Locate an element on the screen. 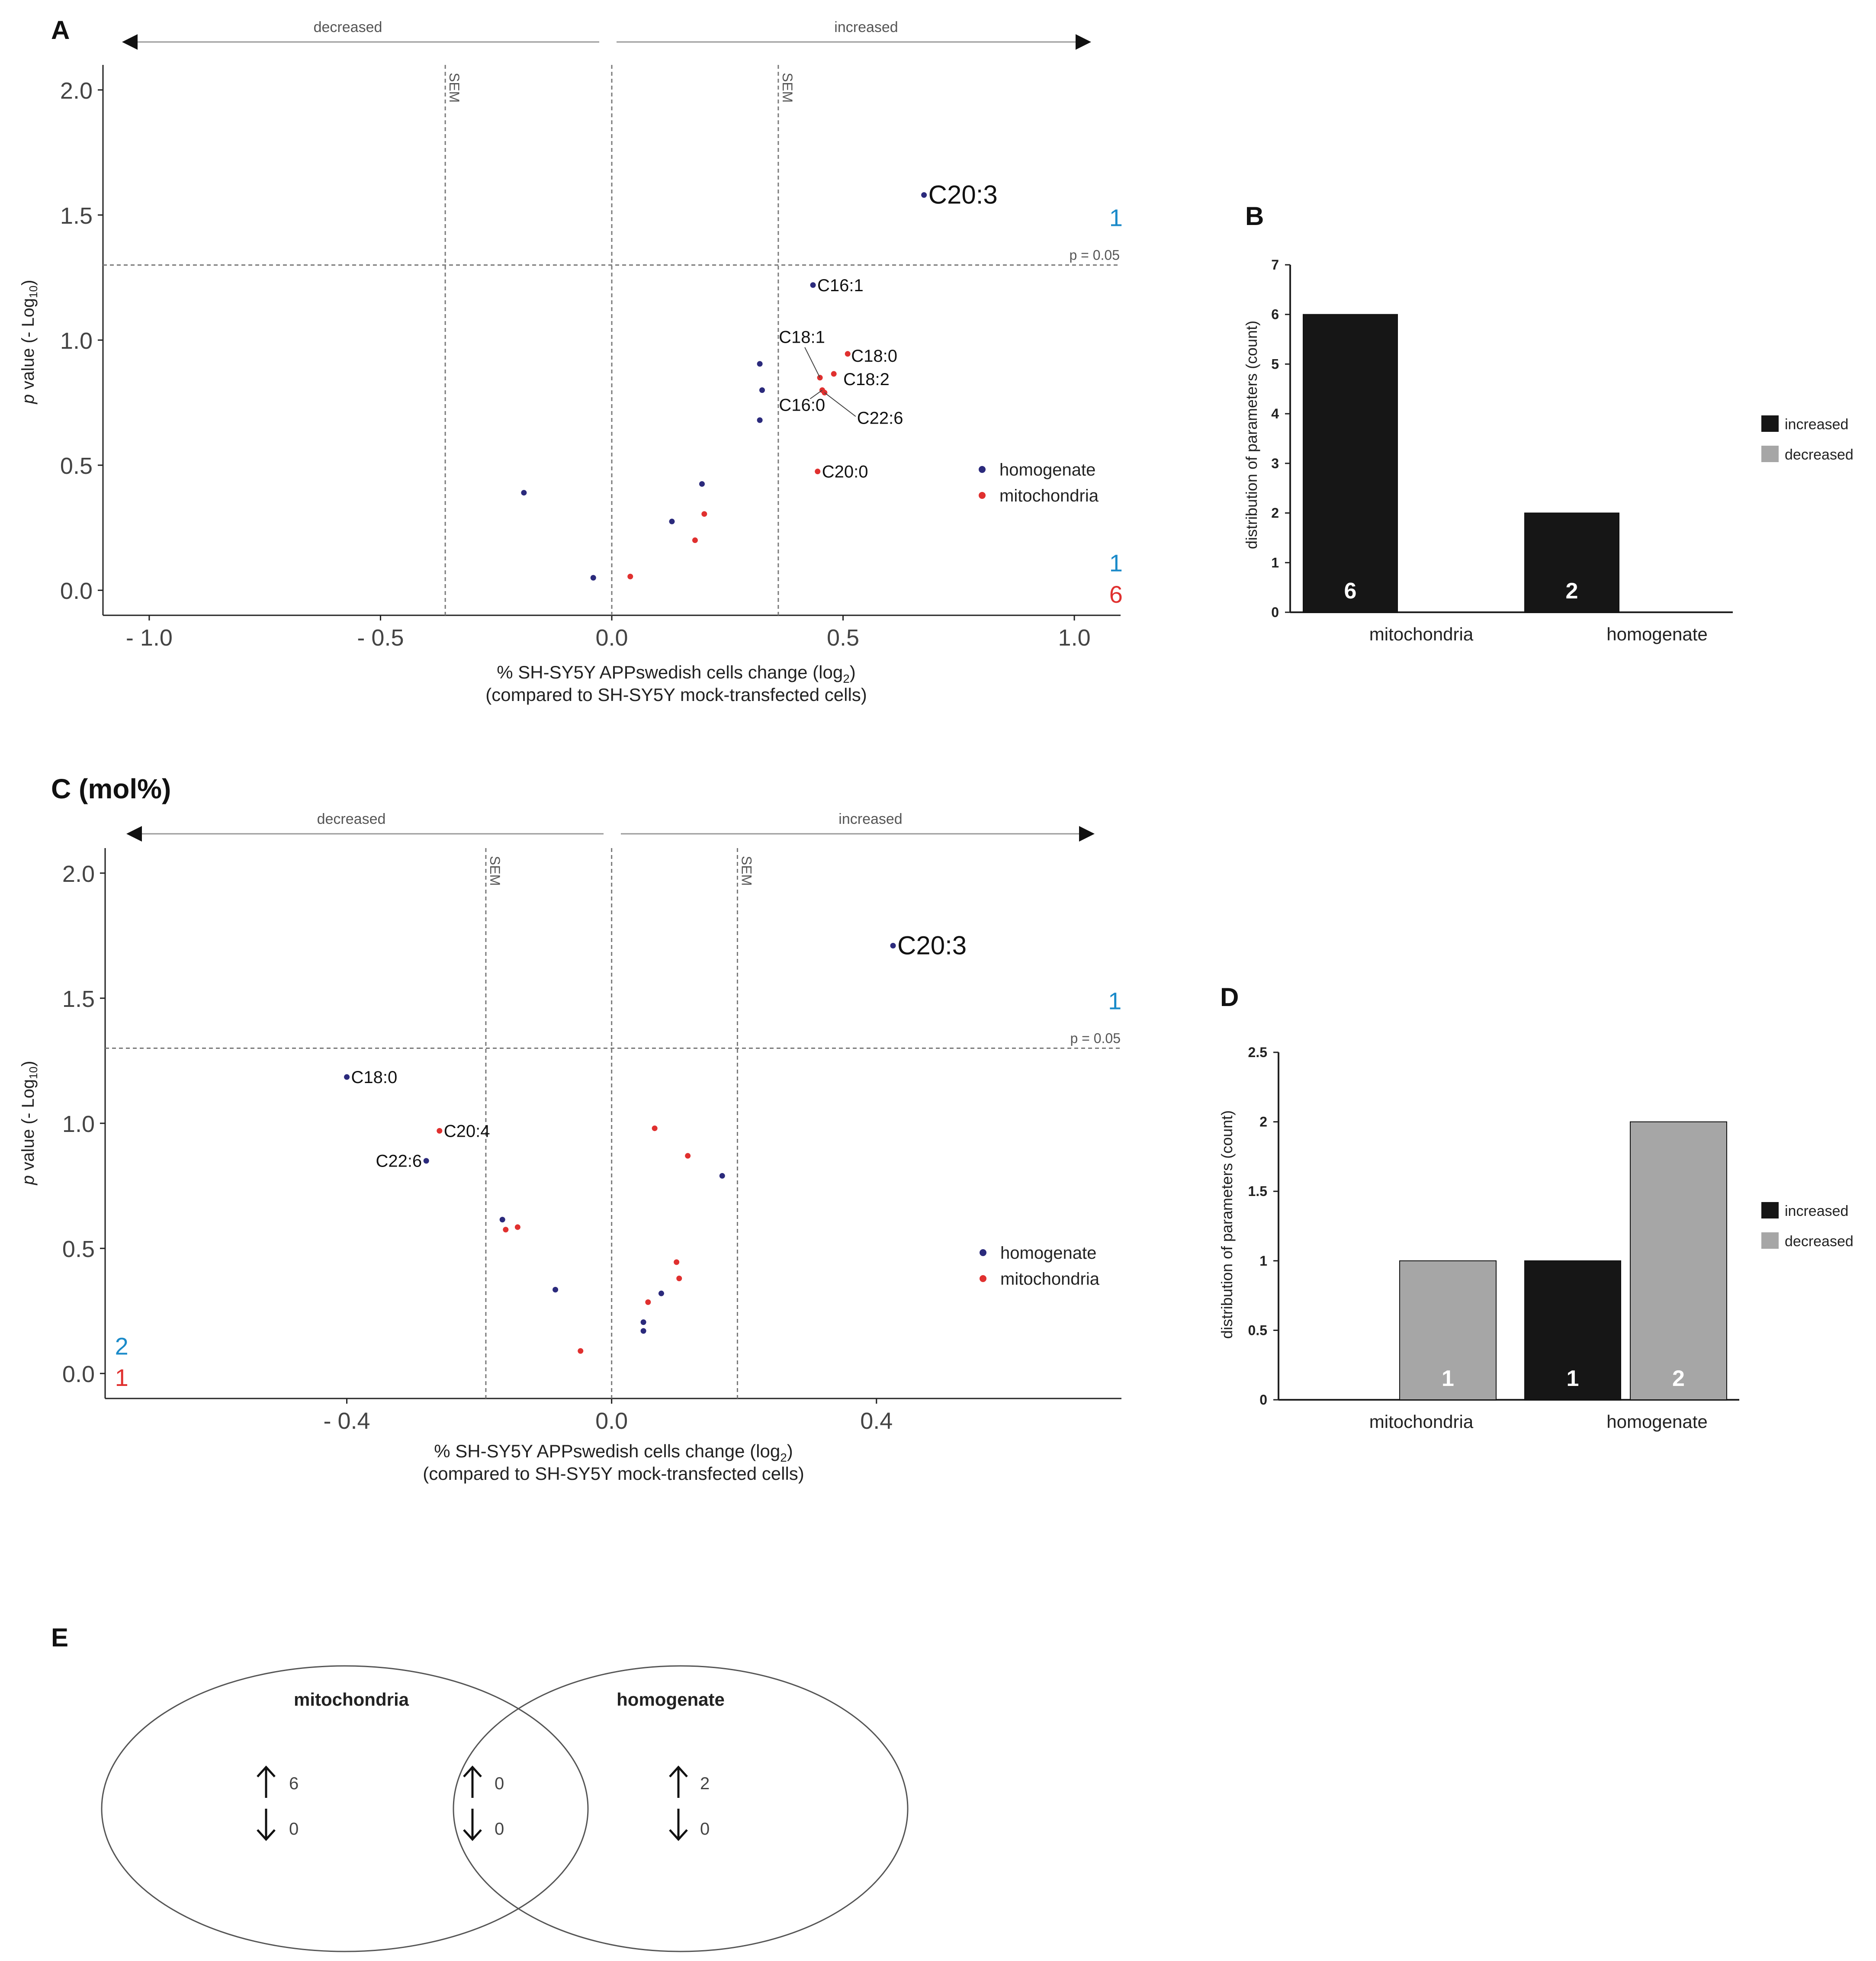  plot-area-b: 0 1 2 3 4 5 6 7 6 2 mitochondria homogenate is located at coordinates (1502, 451).